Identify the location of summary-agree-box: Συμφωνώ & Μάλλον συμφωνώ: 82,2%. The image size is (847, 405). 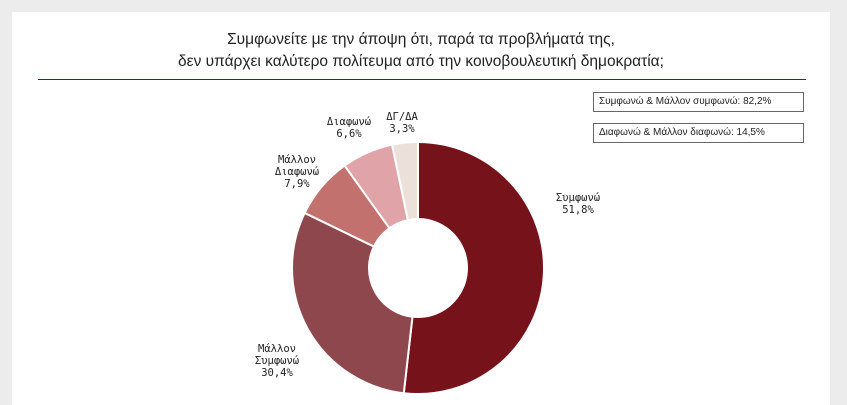
(698, 102).